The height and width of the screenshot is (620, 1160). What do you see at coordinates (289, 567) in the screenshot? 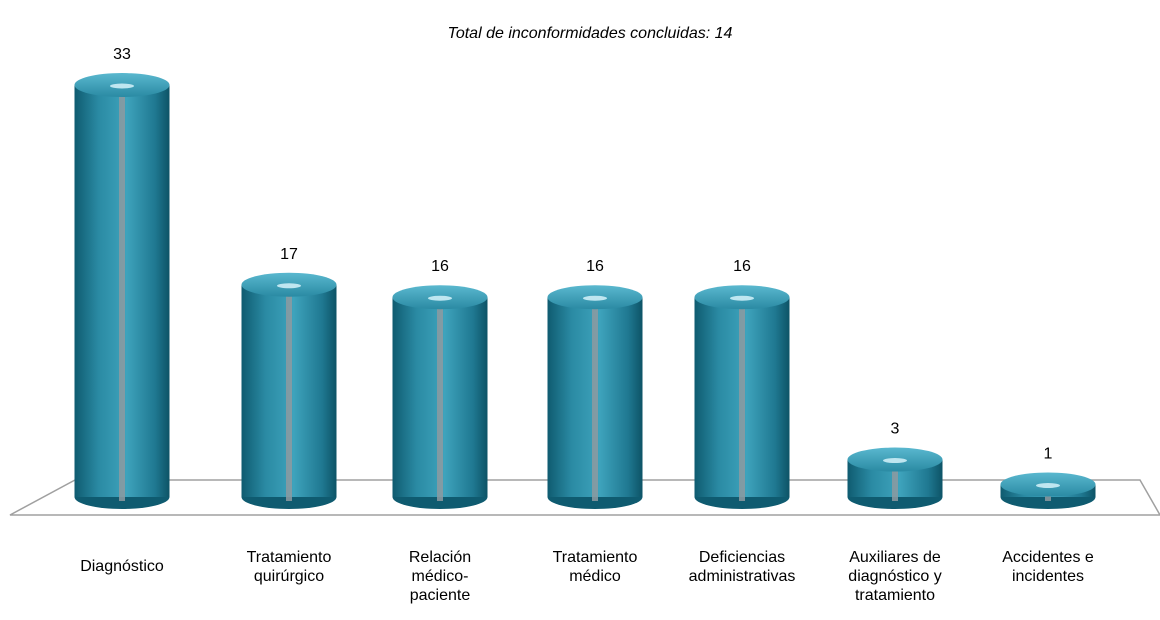
I see `x-tick-label: Tratamiento quirúrgico` at bounding box center [289, 567].